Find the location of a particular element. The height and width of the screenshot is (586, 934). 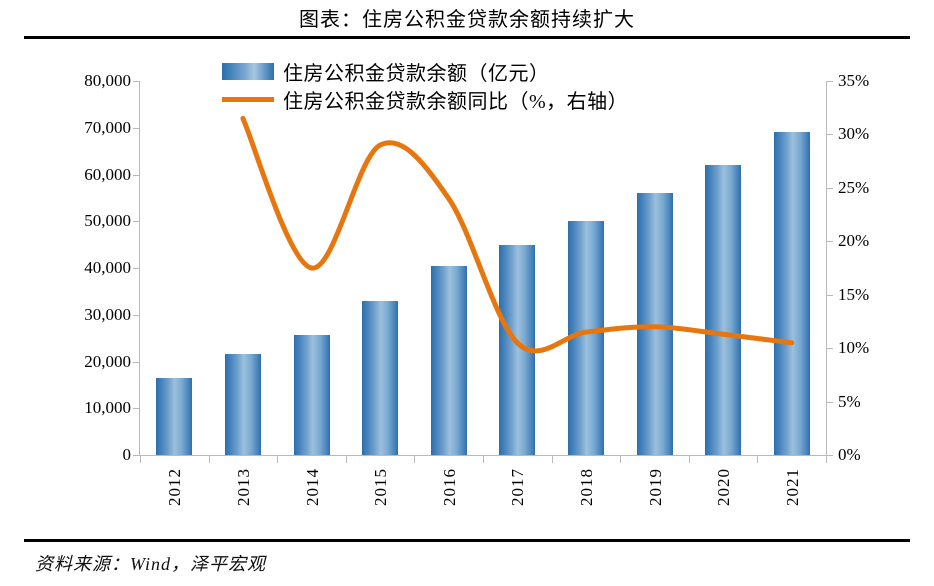

left-axis-tick-label: 50,000 is located at coordinates (107, 221).